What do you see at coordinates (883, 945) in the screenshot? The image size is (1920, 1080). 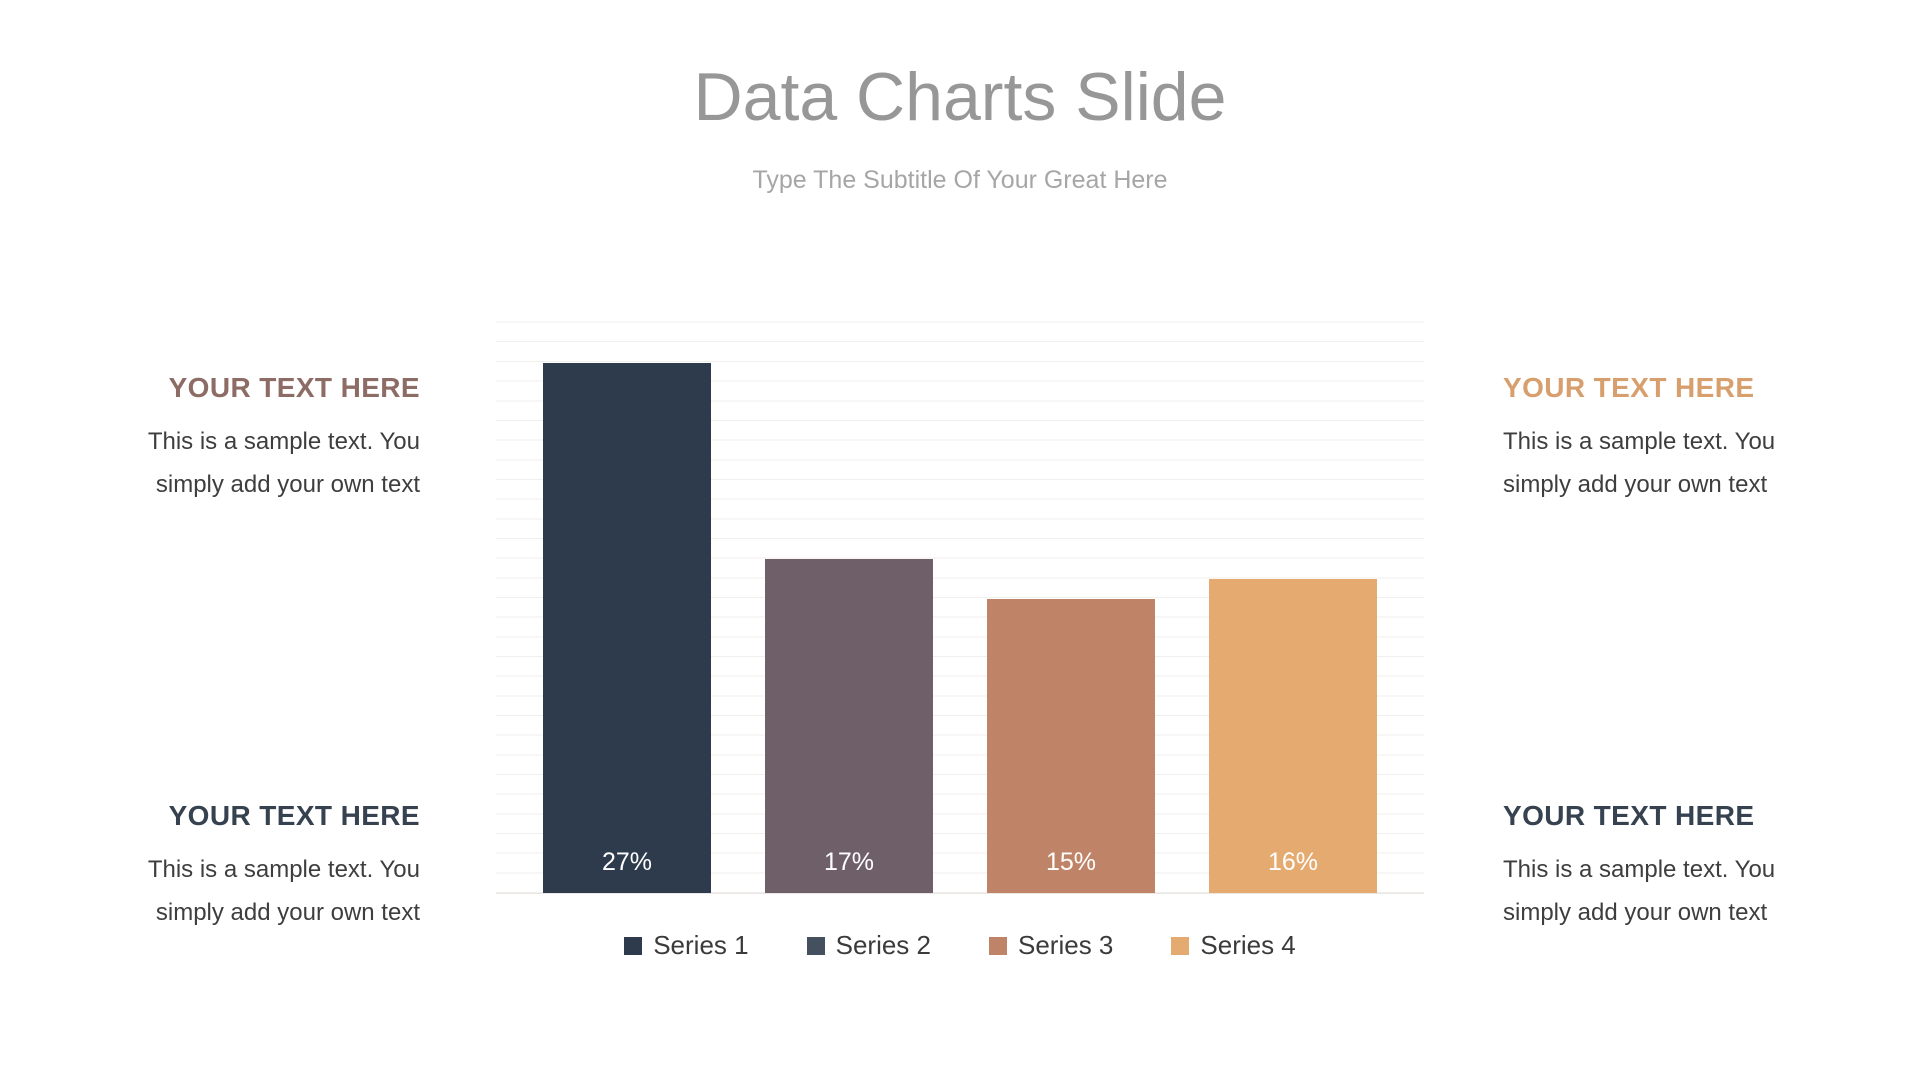 I see `legend-label: Series 2` at bounding box center [883, 945].